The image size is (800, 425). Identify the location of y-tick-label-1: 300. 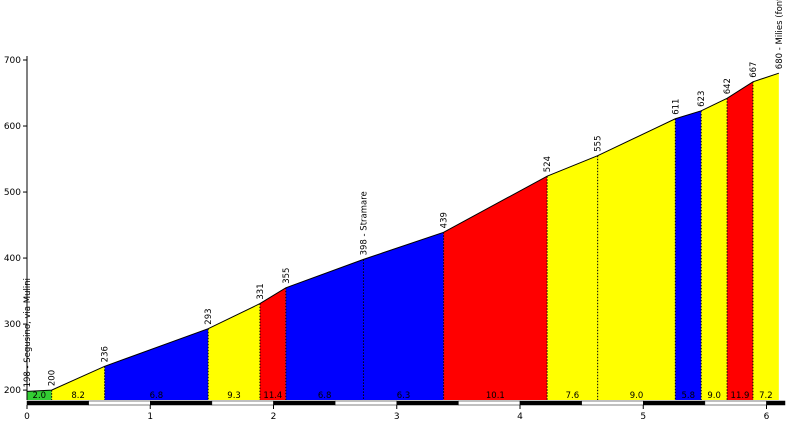
(12, 325).